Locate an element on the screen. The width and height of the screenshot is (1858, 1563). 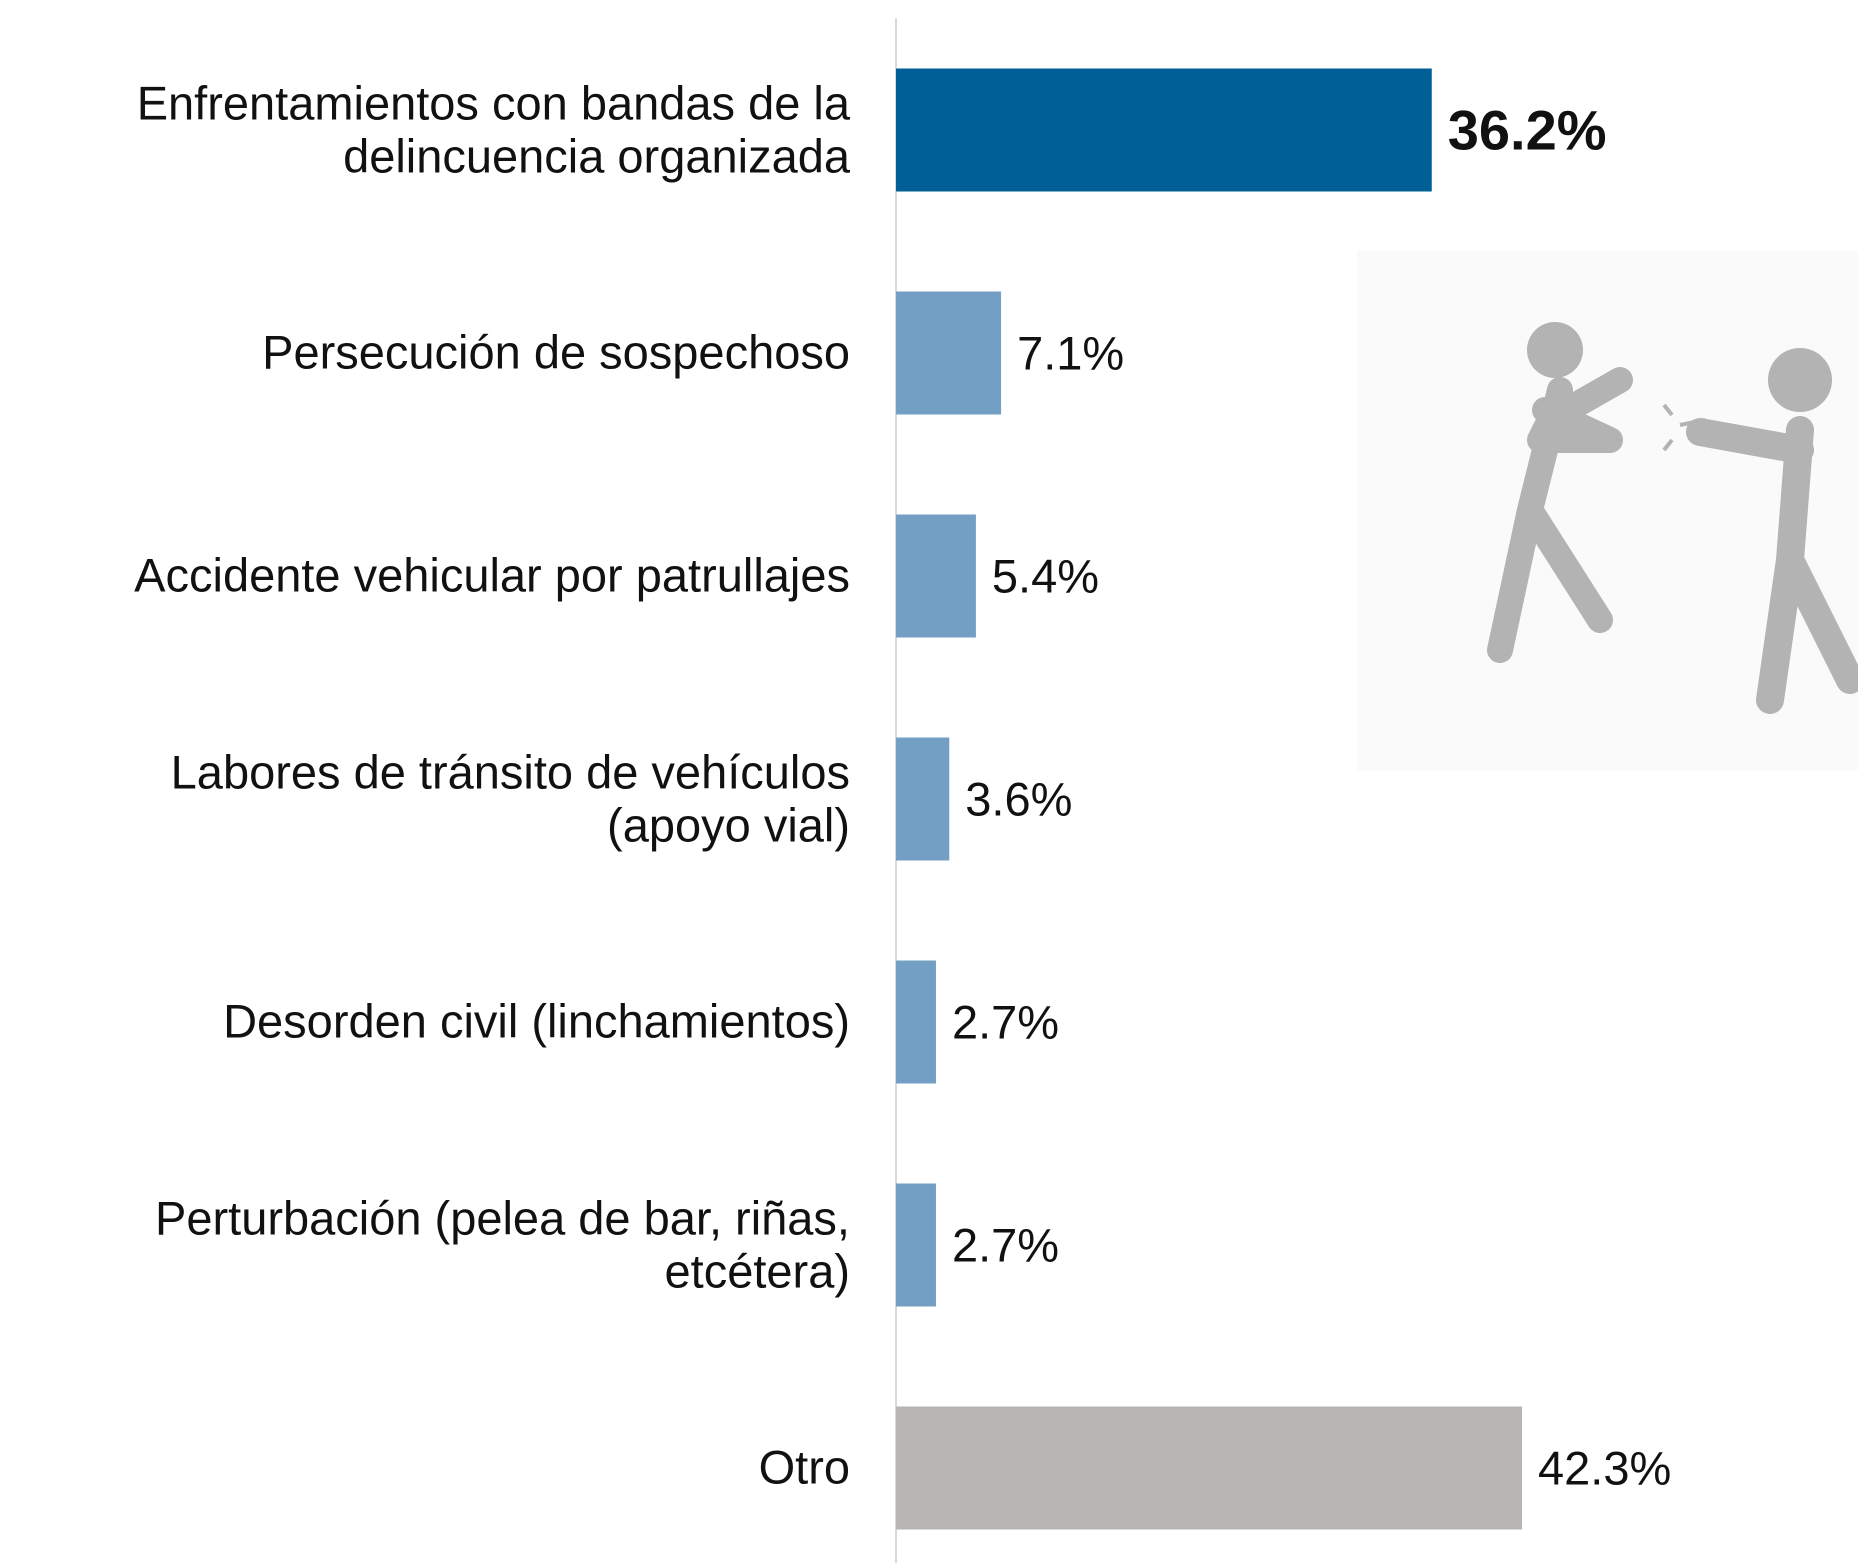
value-label: 36.2% is located at coordinates (1527, 130).